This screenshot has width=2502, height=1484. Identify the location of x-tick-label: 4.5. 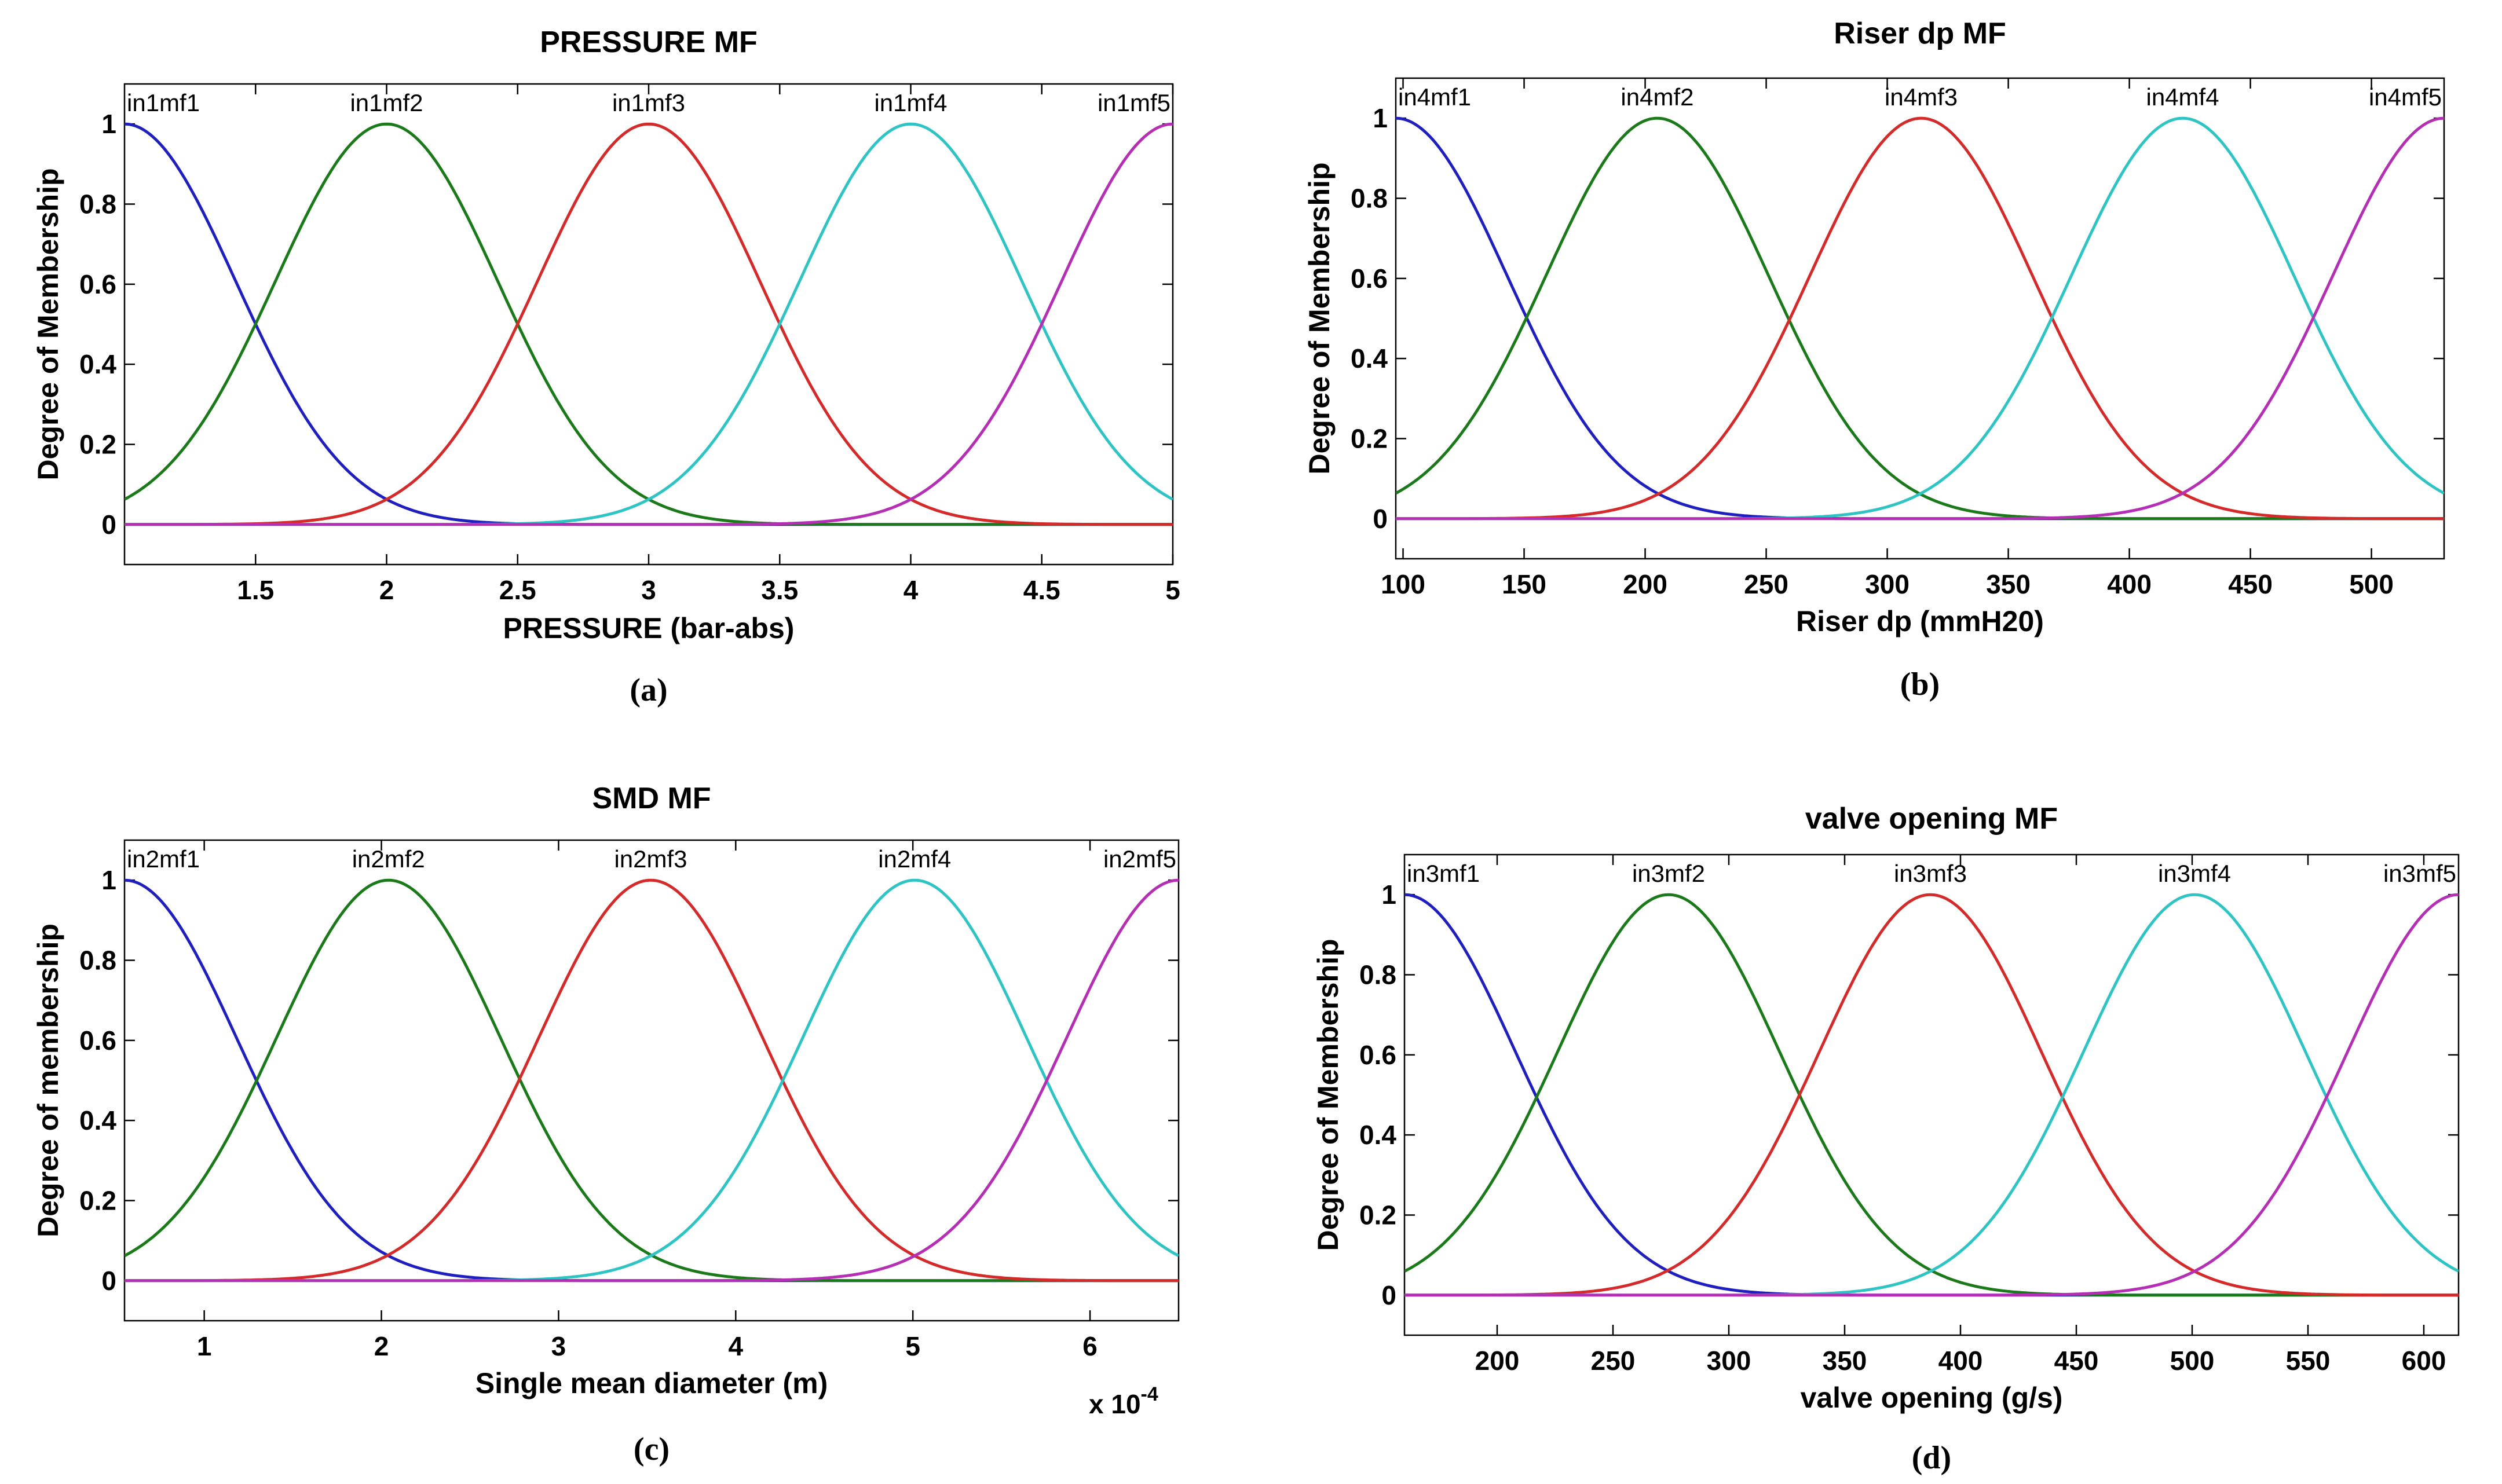
(1041, 590).